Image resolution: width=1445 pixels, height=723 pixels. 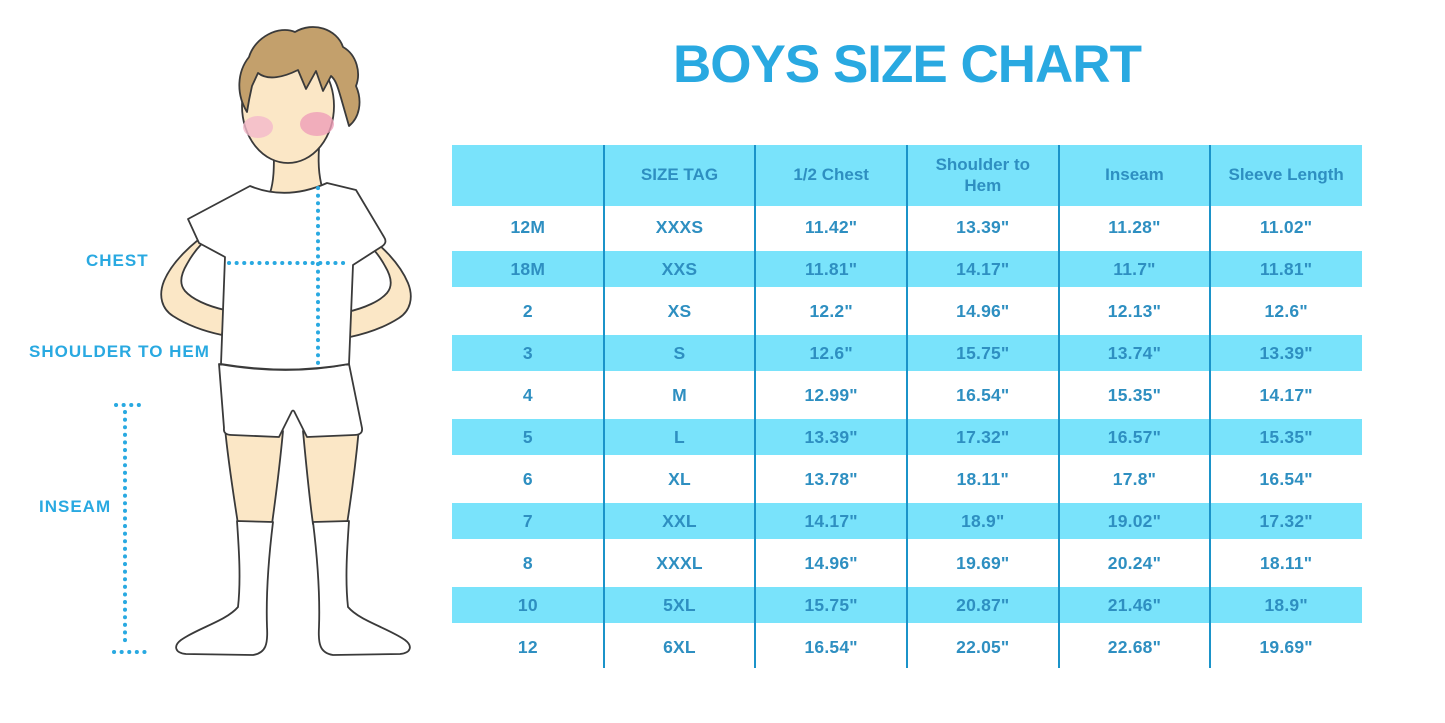 I want to click on table-cell: 21.46", so click(x=1134, y=605).